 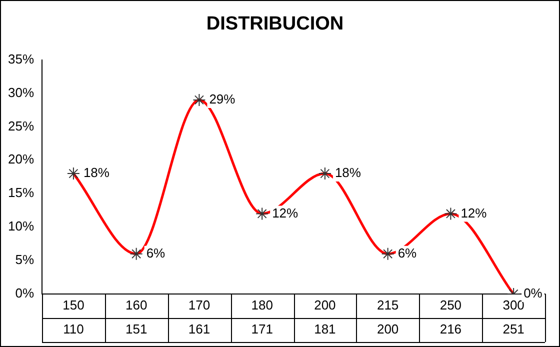 What do you see at coordinates (21, 192) in the screenshot?
I see `y-tick-label: 15%` at bounding box center [21, 192].